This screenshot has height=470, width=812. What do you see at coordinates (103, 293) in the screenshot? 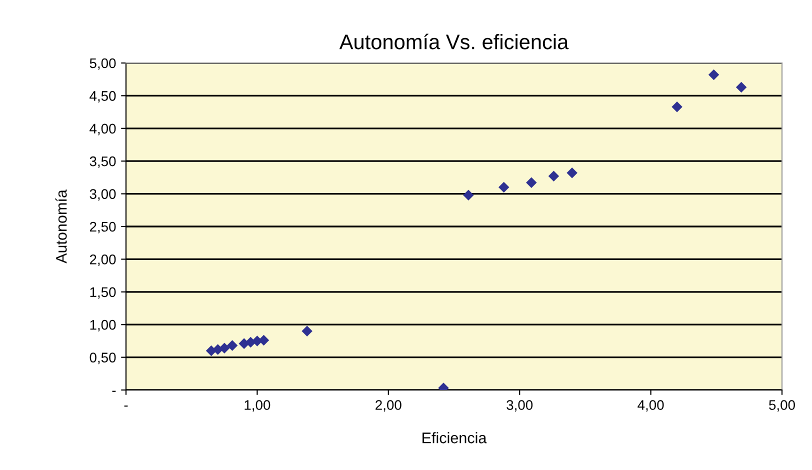
I see `y-tick-label: 1,50` at bounding box center [103, 293].